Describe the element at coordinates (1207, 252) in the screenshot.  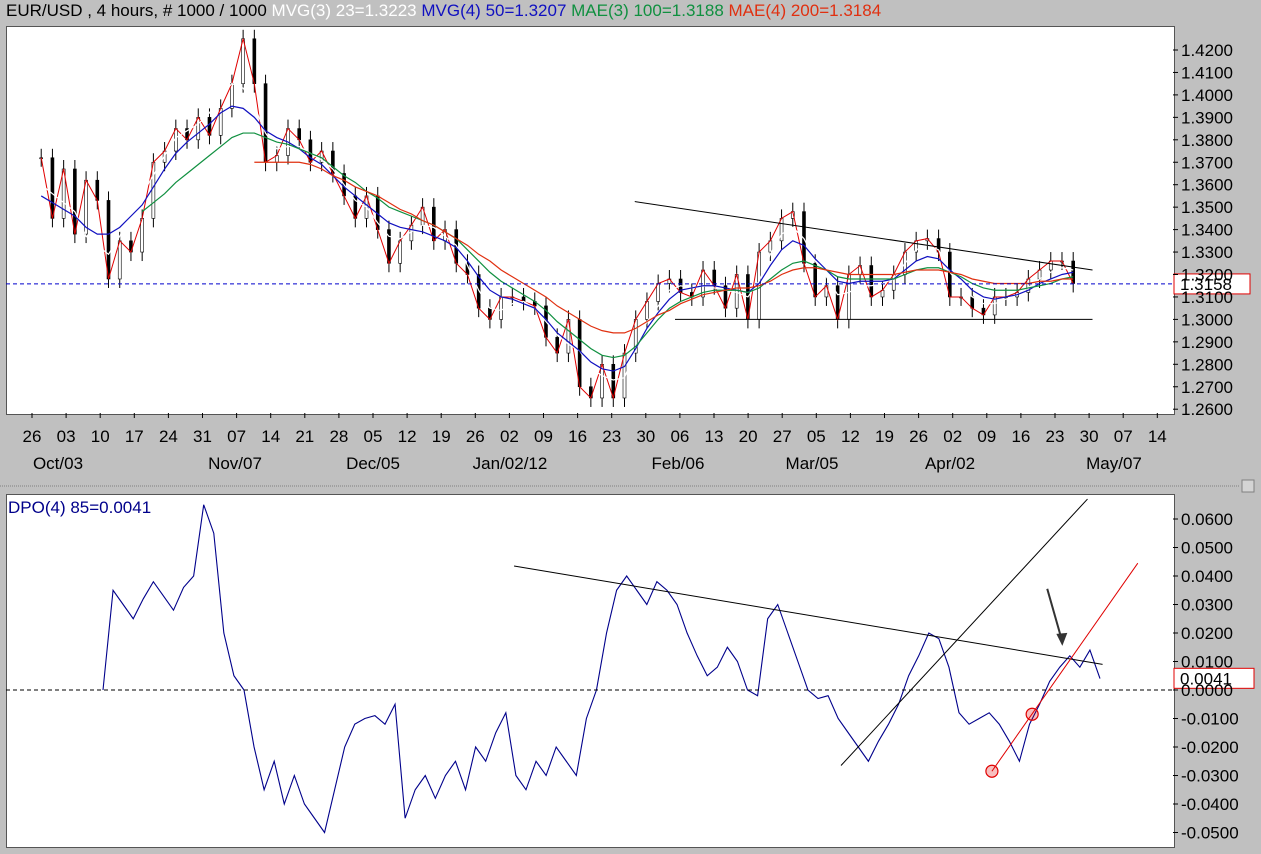
I see `price-axis-tick-label: 1.3300` at that location.